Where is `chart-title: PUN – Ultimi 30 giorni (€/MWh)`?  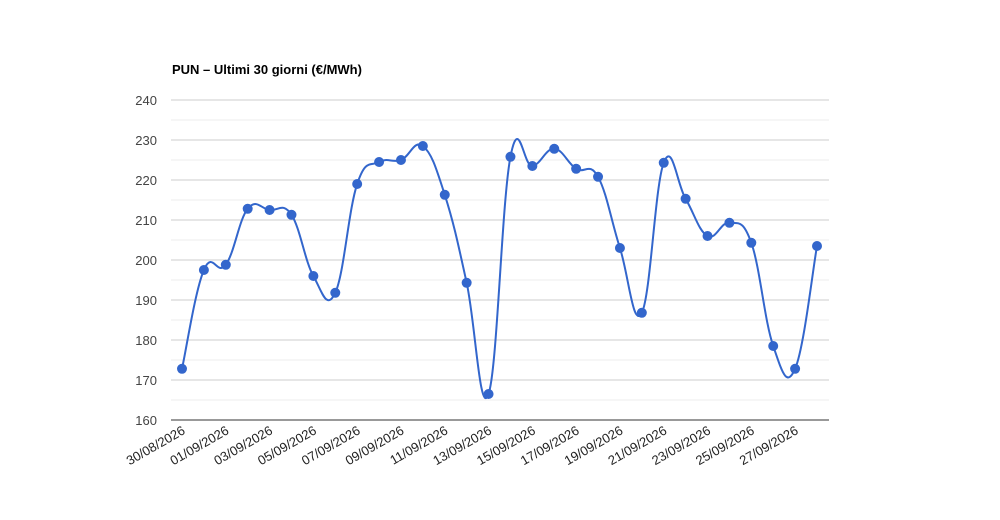 chart-title: PUN – Ultimi 30 giorni (€/MWh) is located at coordinates (267, 69).